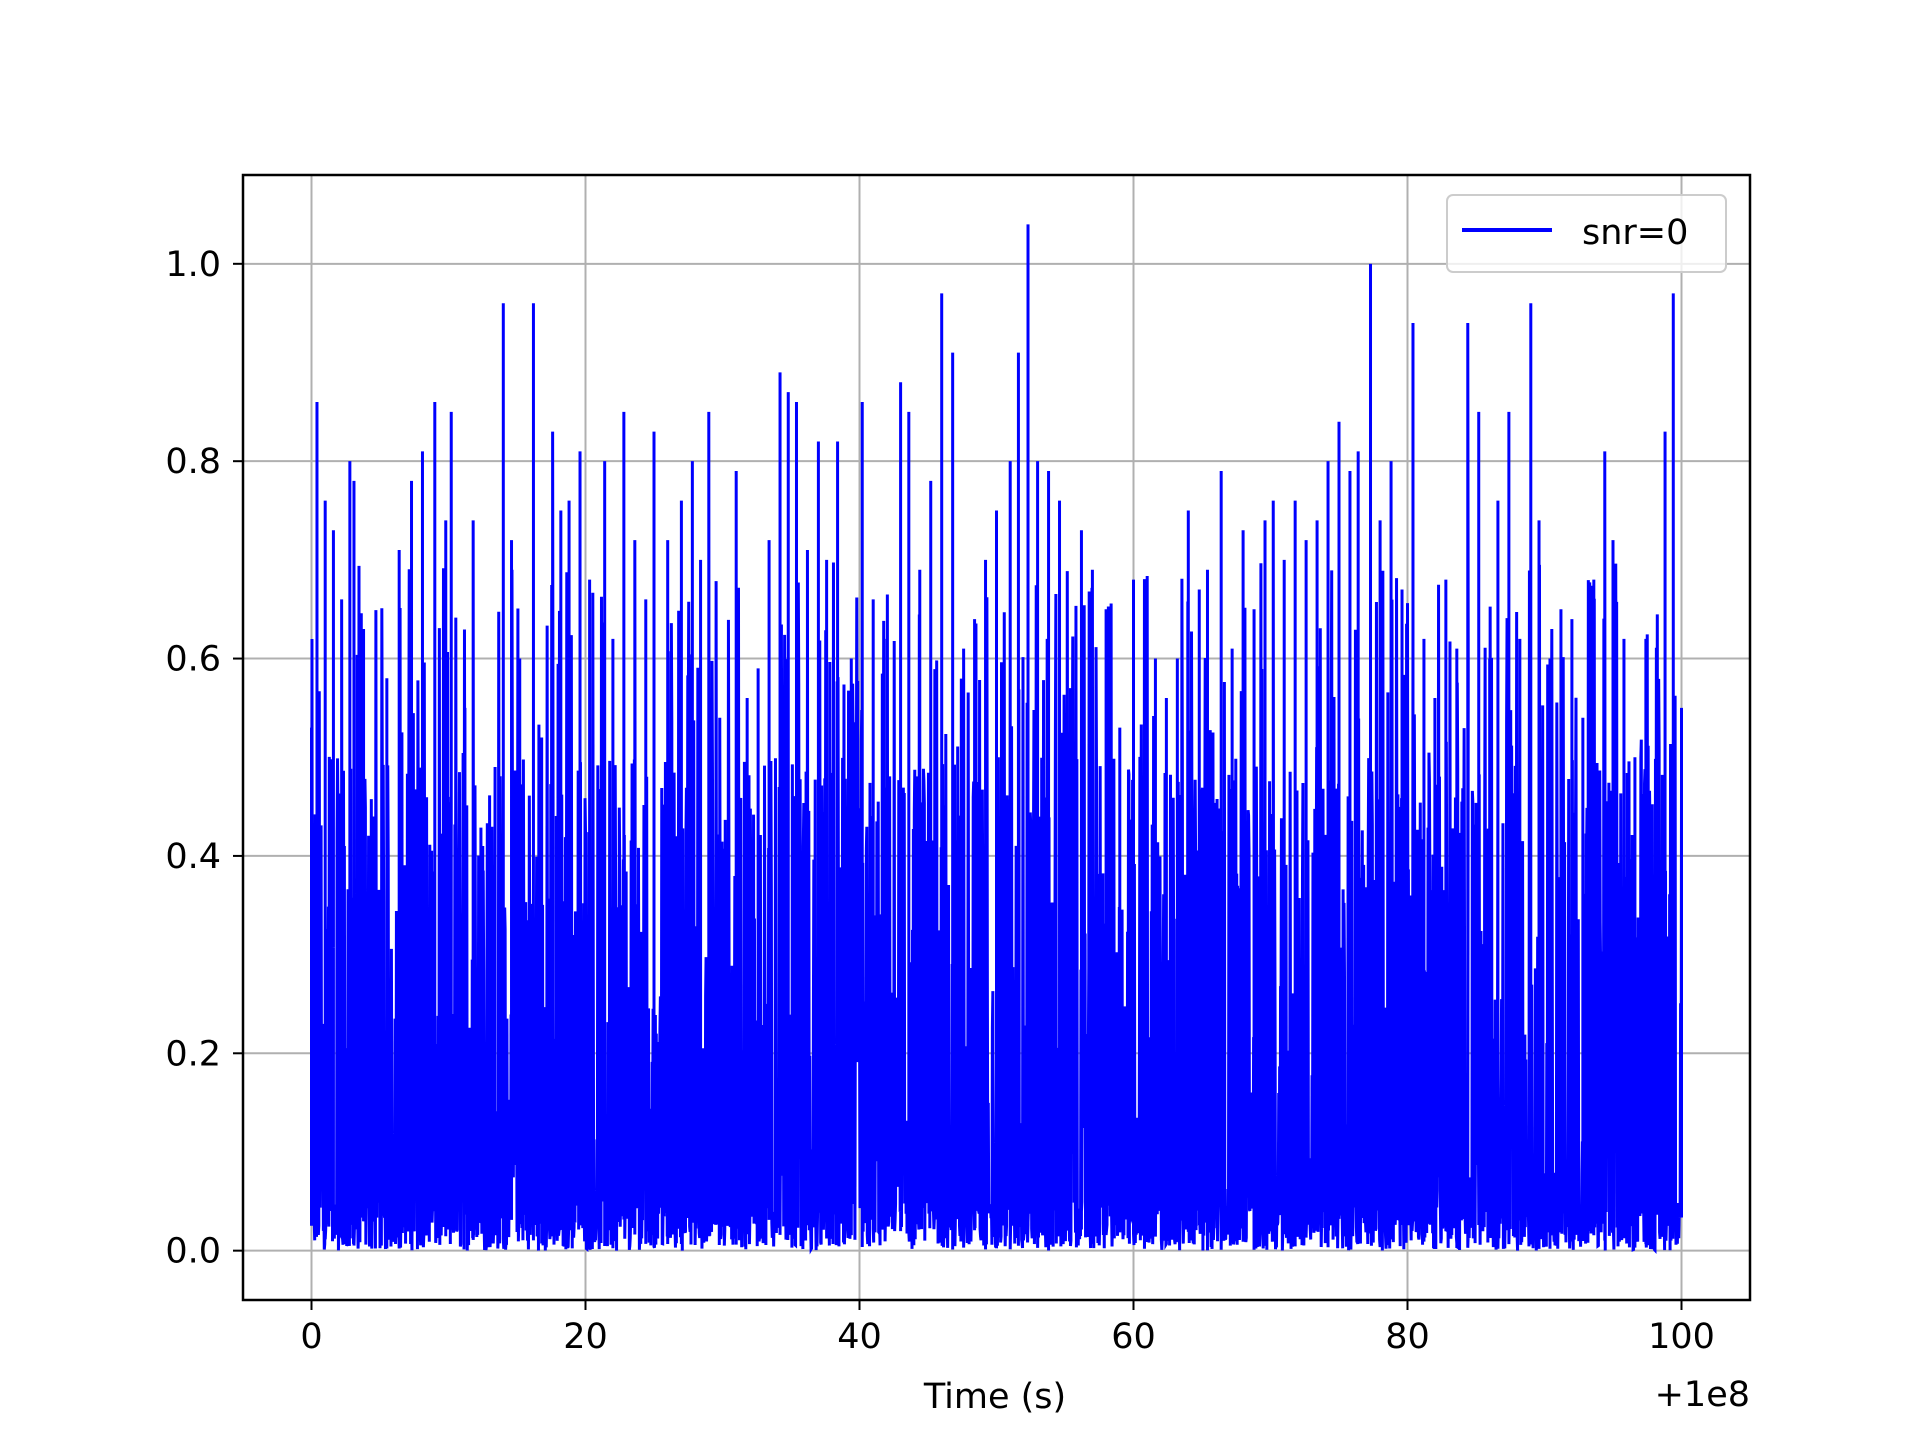 This screenshot has height=1440, width=1920. What do you see at coordinates (1407, 1337) in the screenshot?
I see `x-tick-label-4: 80` at bounding box center [1407, 1337].